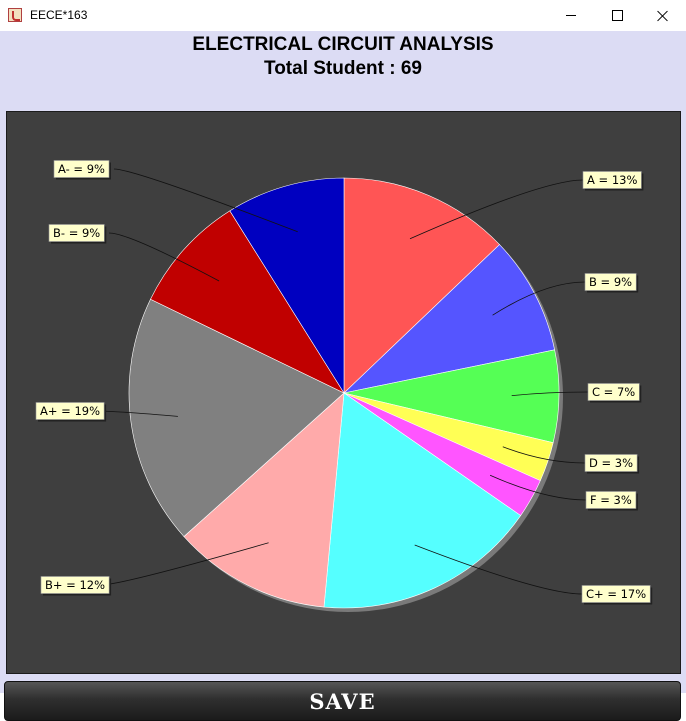 The image size is (686, 721). What do you see at coordinates (343, 68) in the screenshot?
I see `chart-subtitle: Total Student : 69` at bounding box center [343, 68].